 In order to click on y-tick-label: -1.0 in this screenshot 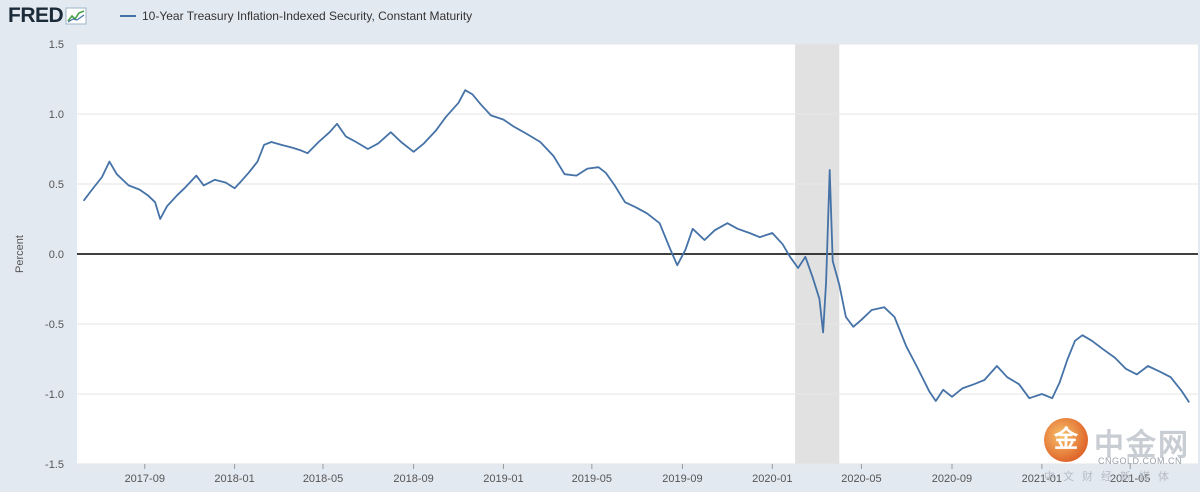, I will do `click(54, 395)`.